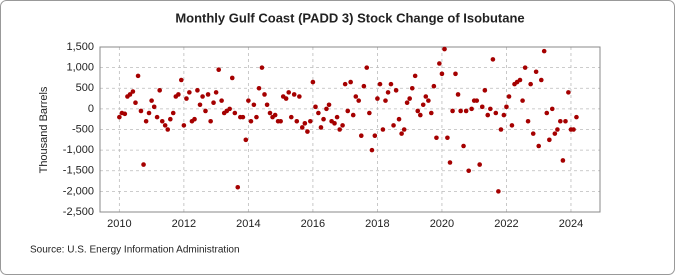  Describe the element at coordinates (83, 129) in the screenshot. I see `y-tick-label: -500` at that location.